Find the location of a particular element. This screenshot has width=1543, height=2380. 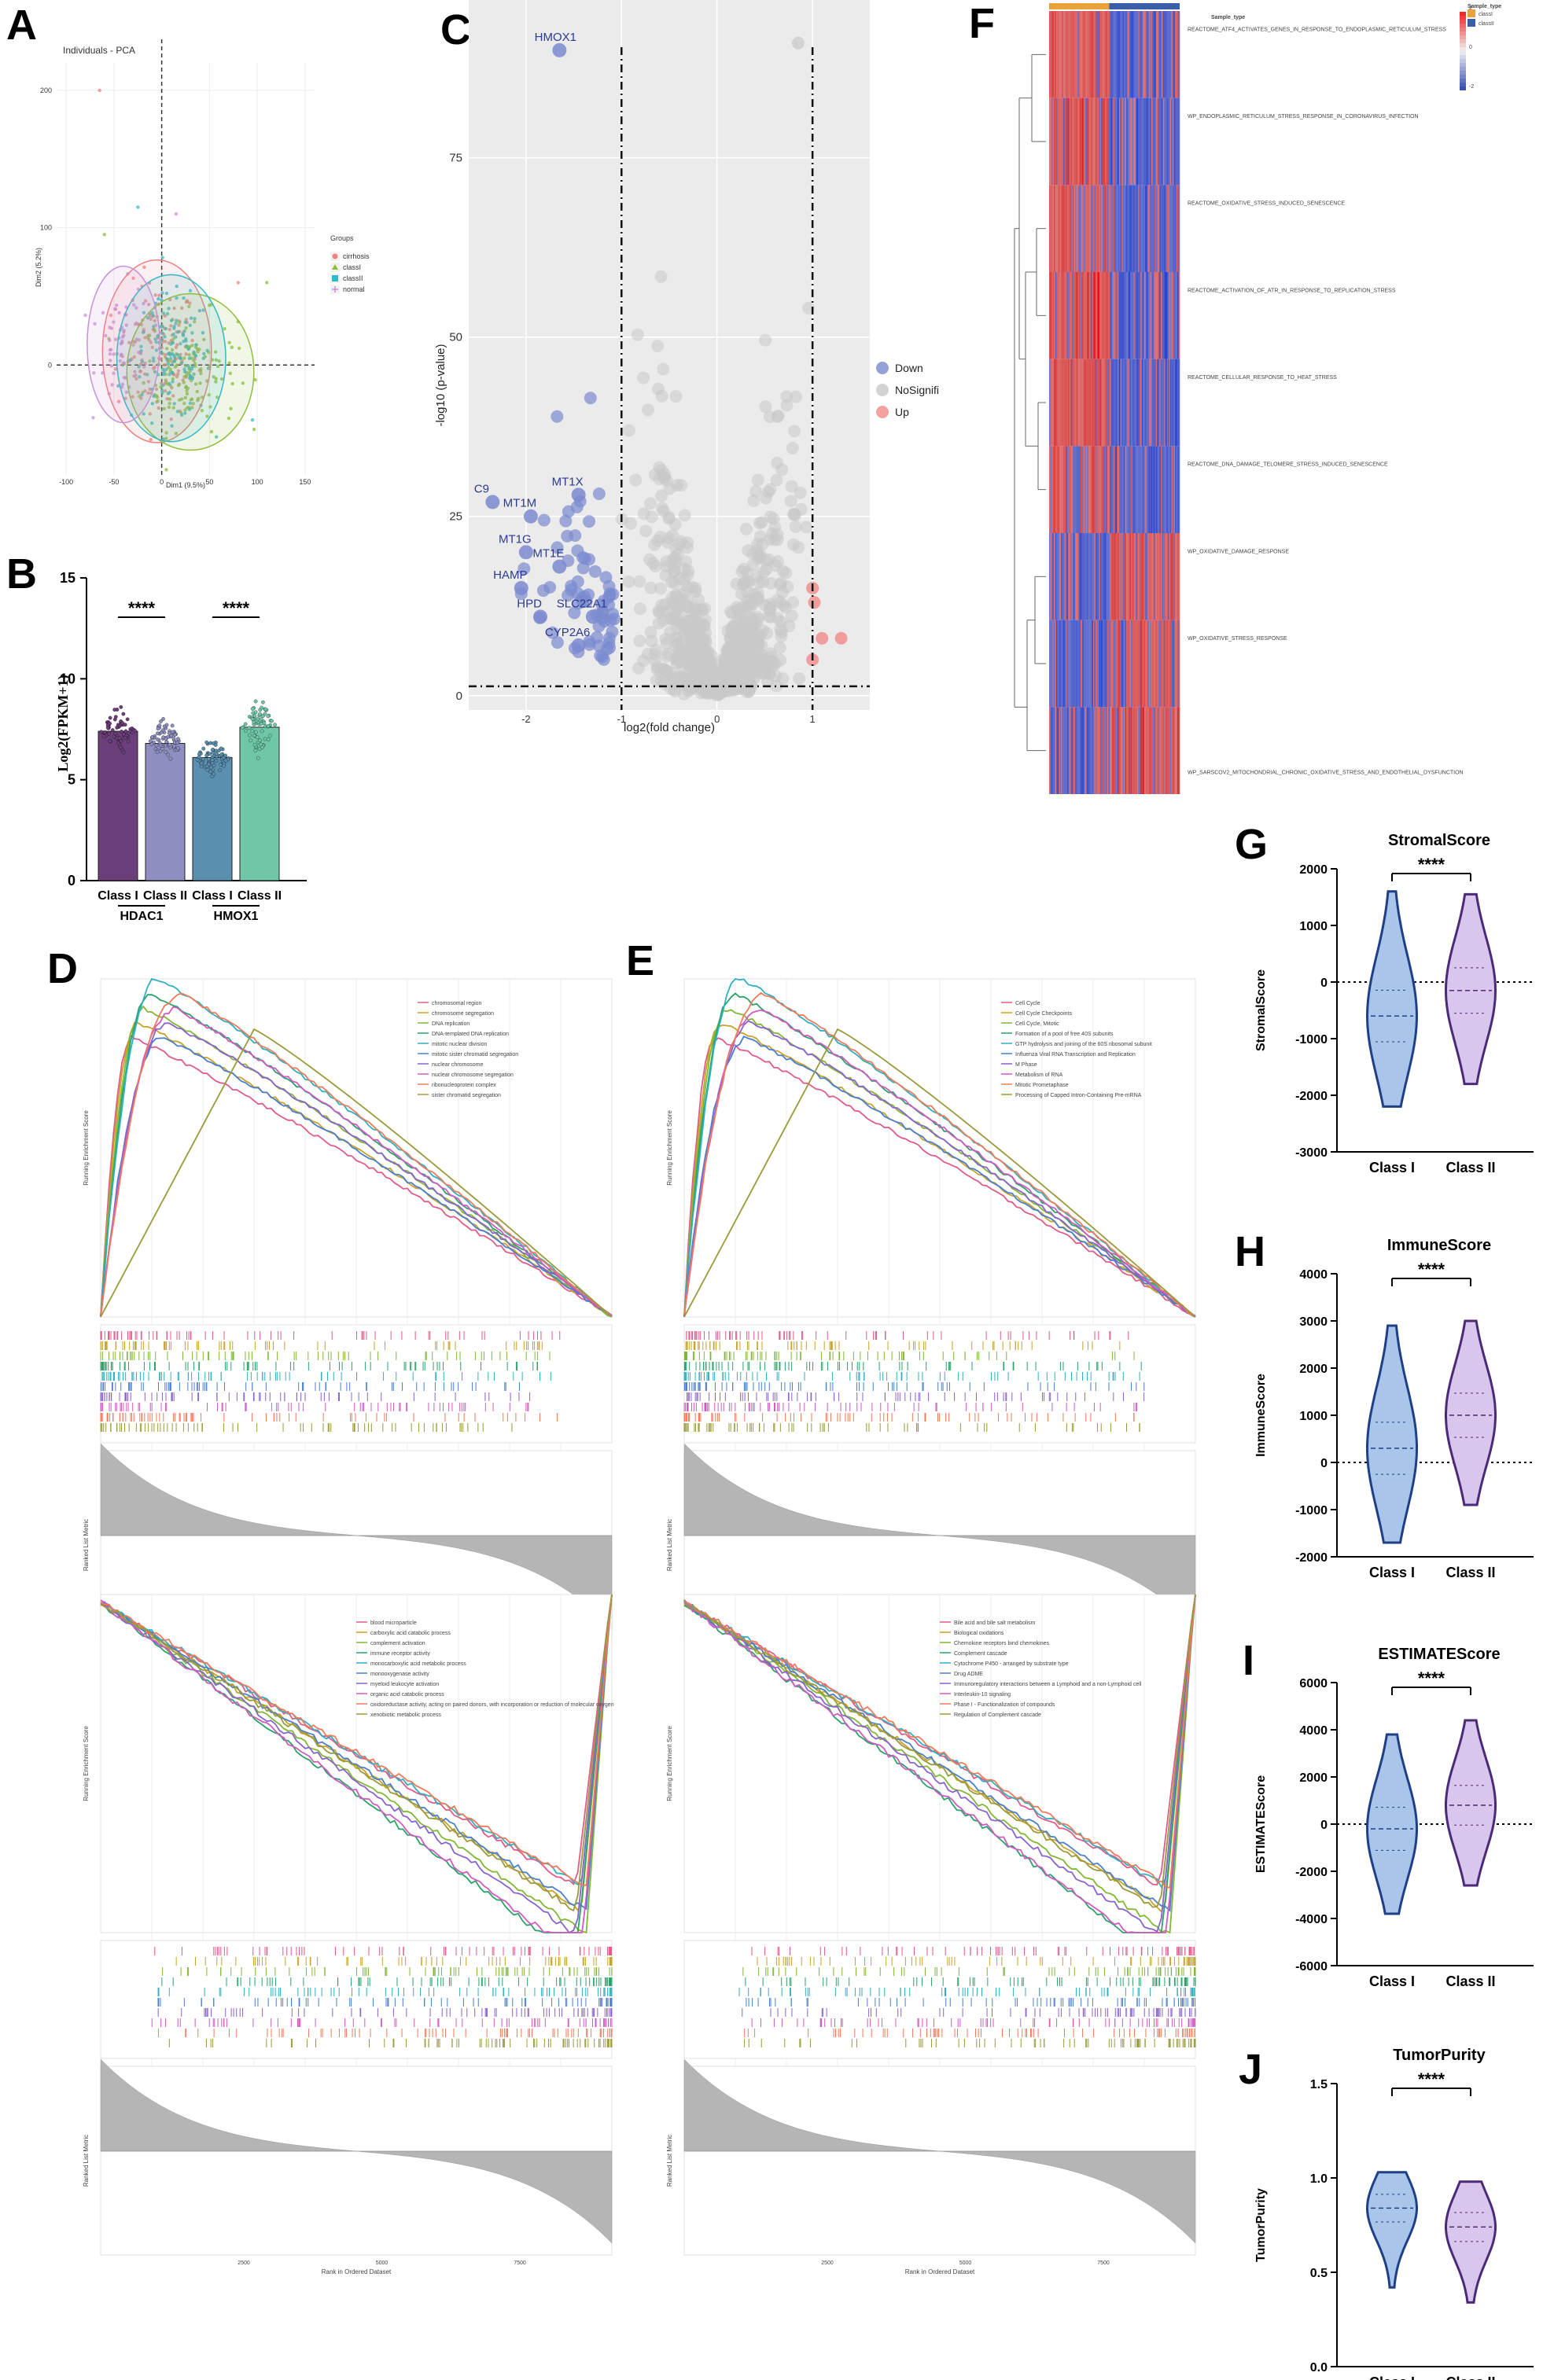

gsea-ylabel: Running Enrichment Score is located at coordinates (87, 1148).